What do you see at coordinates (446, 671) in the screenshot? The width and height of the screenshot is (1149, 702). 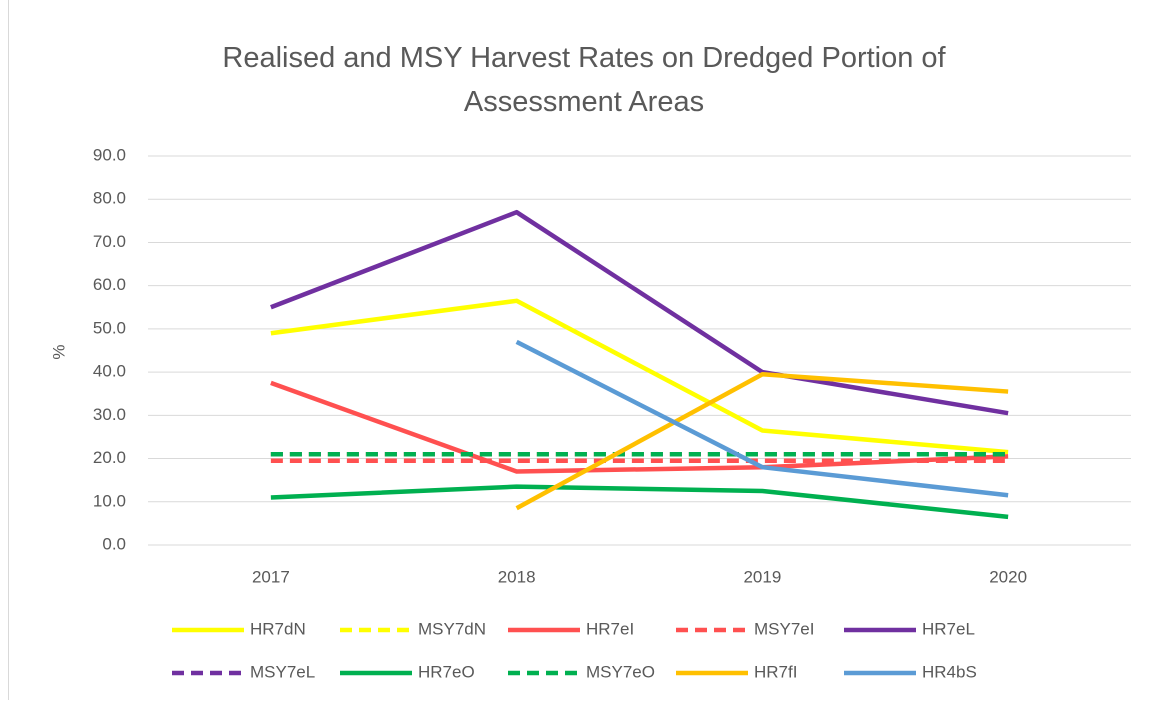 I see `legend-label: HR7eO` at bounding box center [446, 671].